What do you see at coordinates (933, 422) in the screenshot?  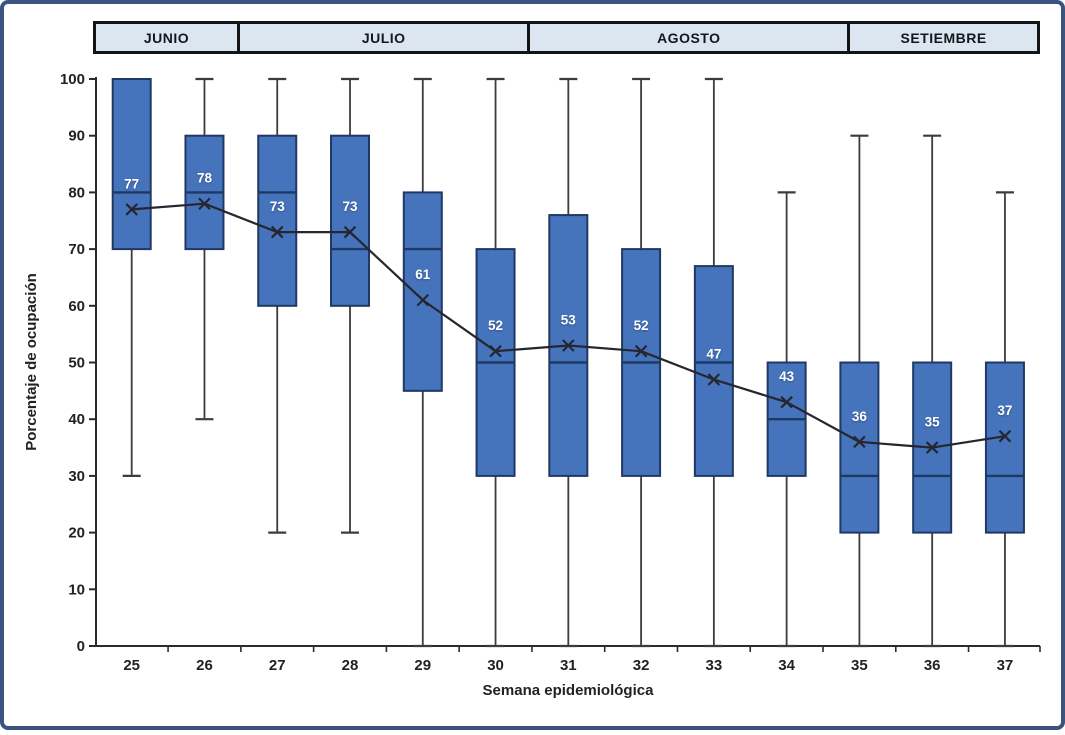 I see `mean-label-week-36: 35` at bounding box center [933, 422].